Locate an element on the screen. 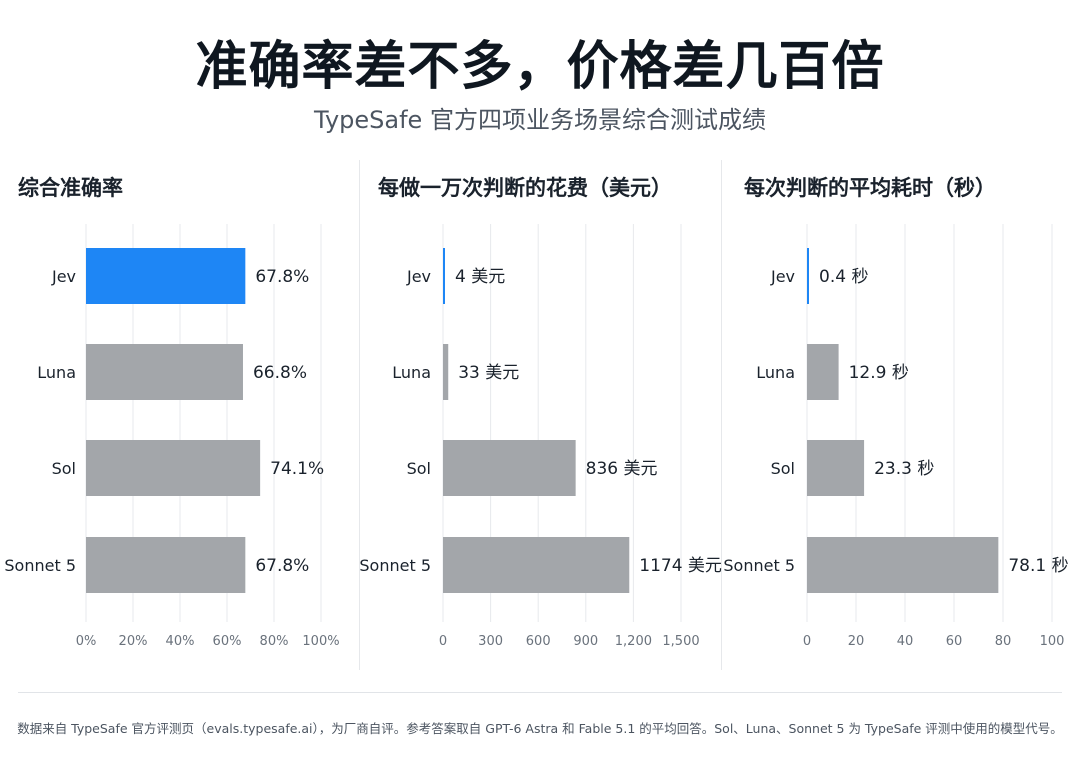  panel-title-cost: 每做一万次判断的花费（美元） is located at coordinates (525, 188).